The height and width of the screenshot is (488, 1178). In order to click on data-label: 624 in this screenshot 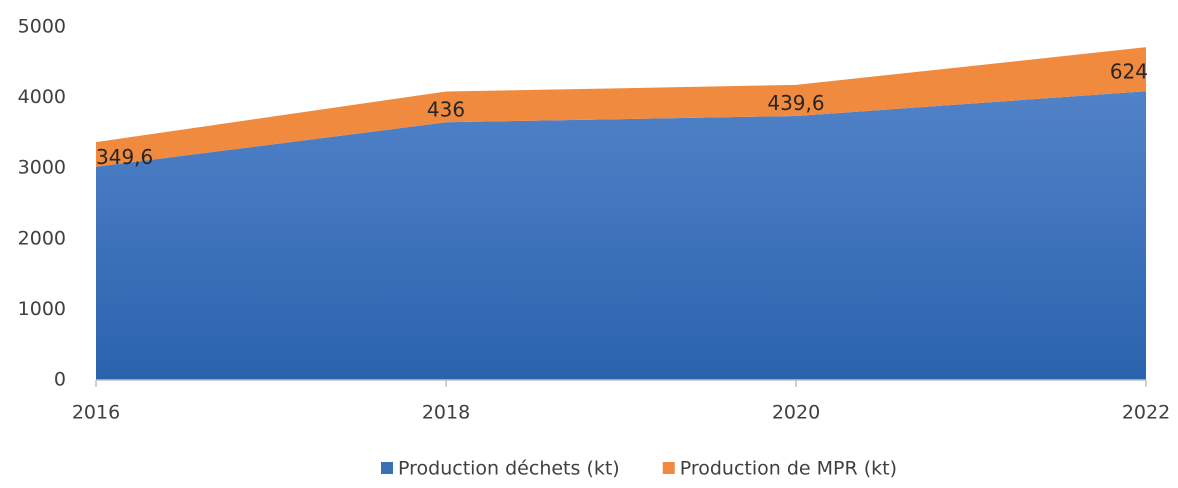, I will do `click(1129, 72)`.